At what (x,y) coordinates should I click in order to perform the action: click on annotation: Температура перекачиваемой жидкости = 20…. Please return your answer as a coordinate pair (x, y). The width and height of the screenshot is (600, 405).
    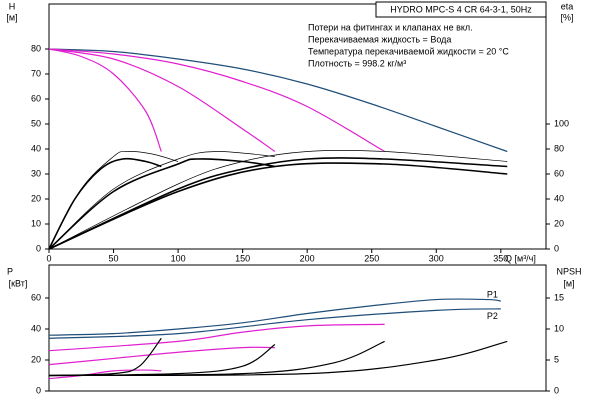
    Looking at the image, I should click on (408, 51).